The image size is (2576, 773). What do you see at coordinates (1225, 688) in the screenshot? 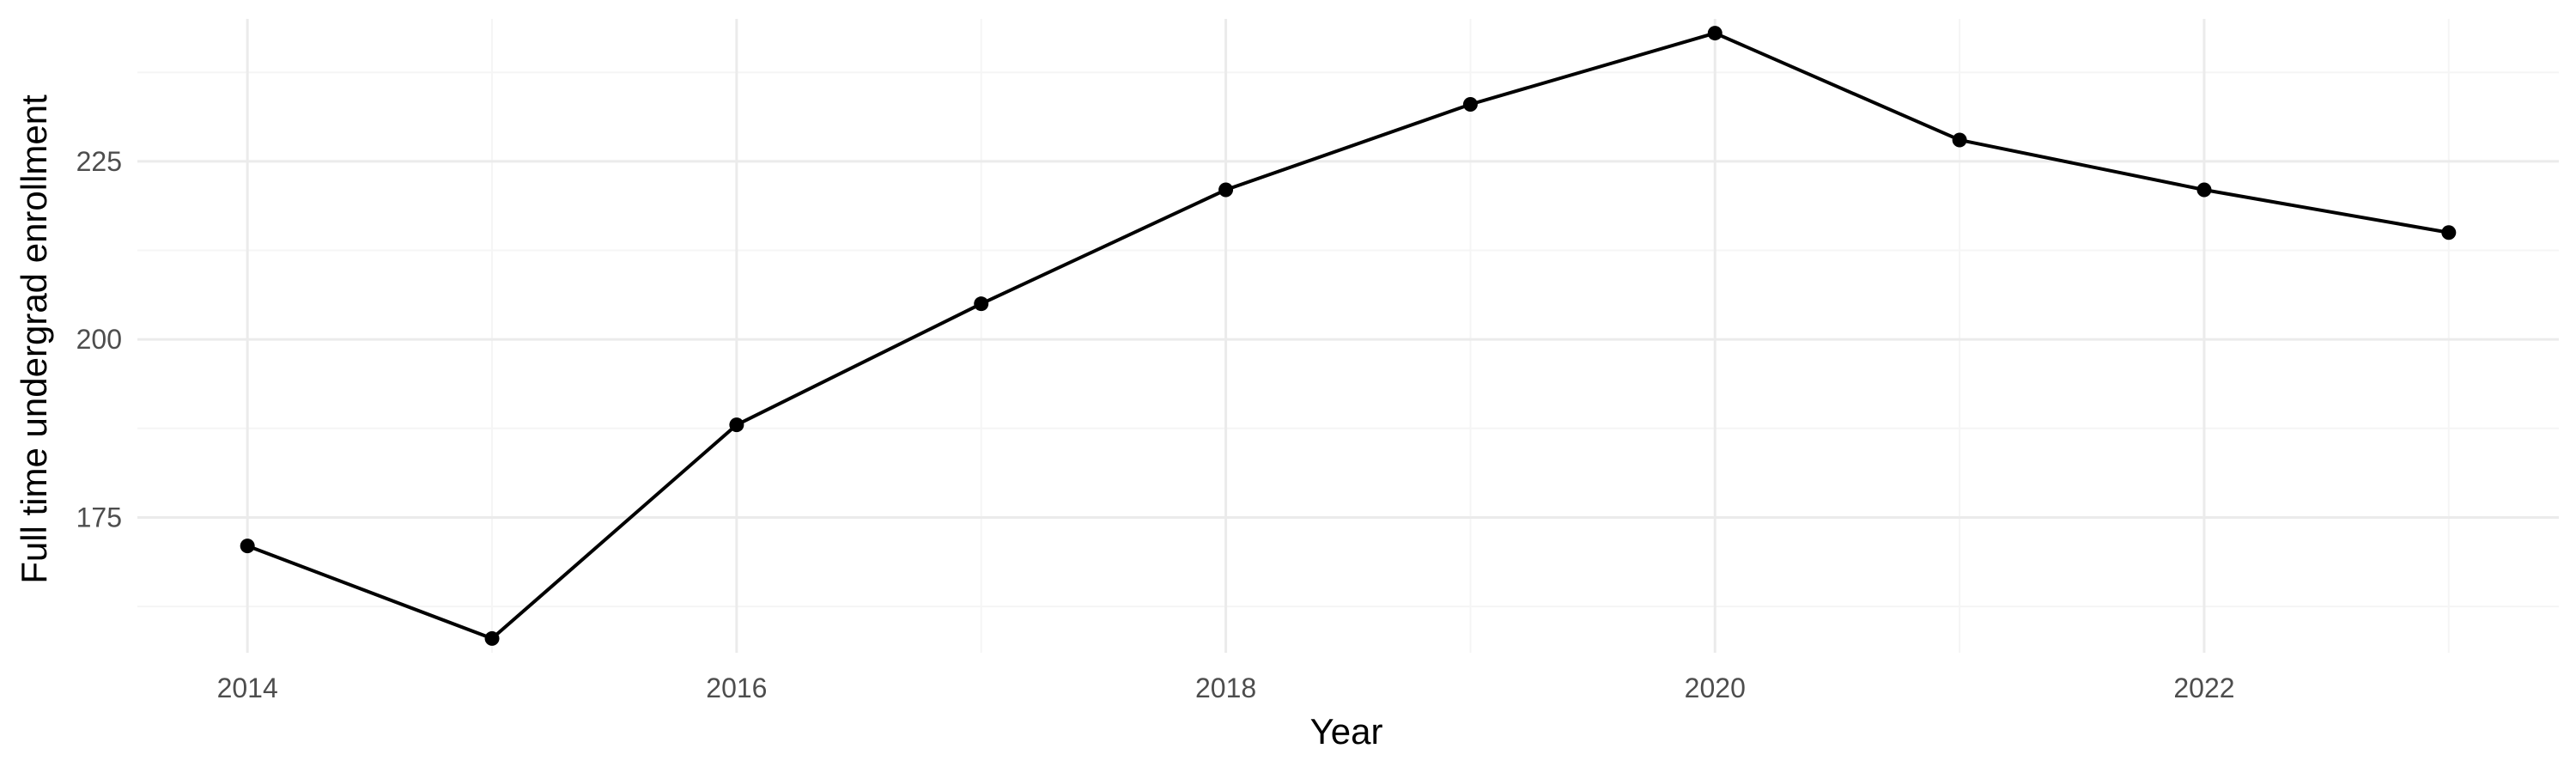
I see `x-tick-label: 2018` at bounding box center [1225, 688].